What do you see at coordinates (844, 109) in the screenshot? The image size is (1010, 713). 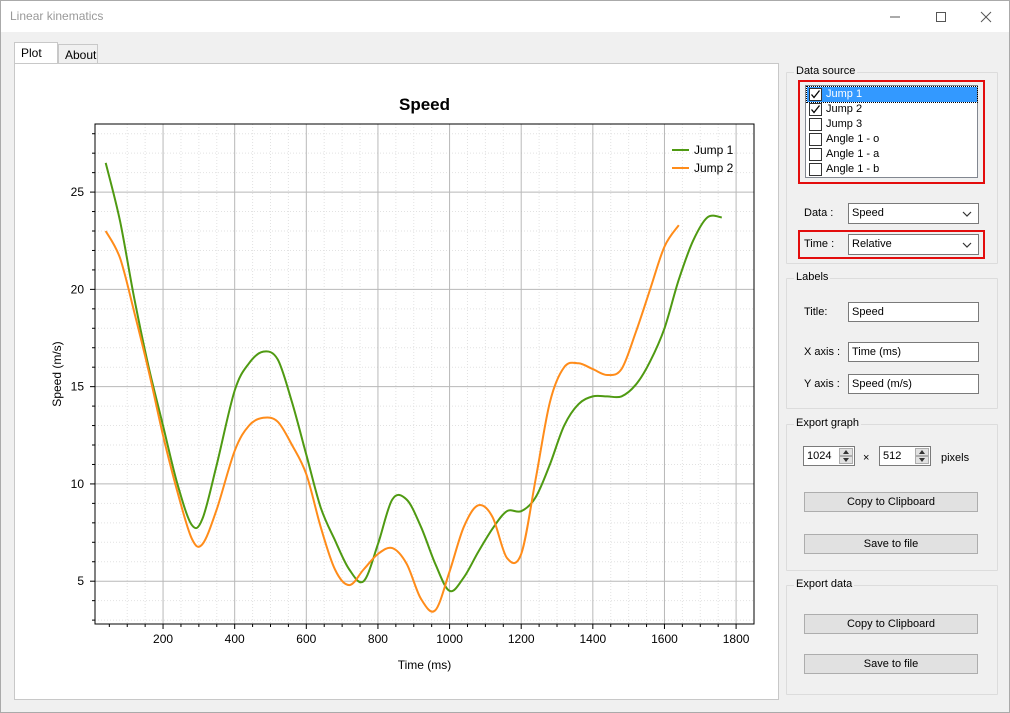 I see `list-item-label: Jump 2` at bounding box center [844, 109].